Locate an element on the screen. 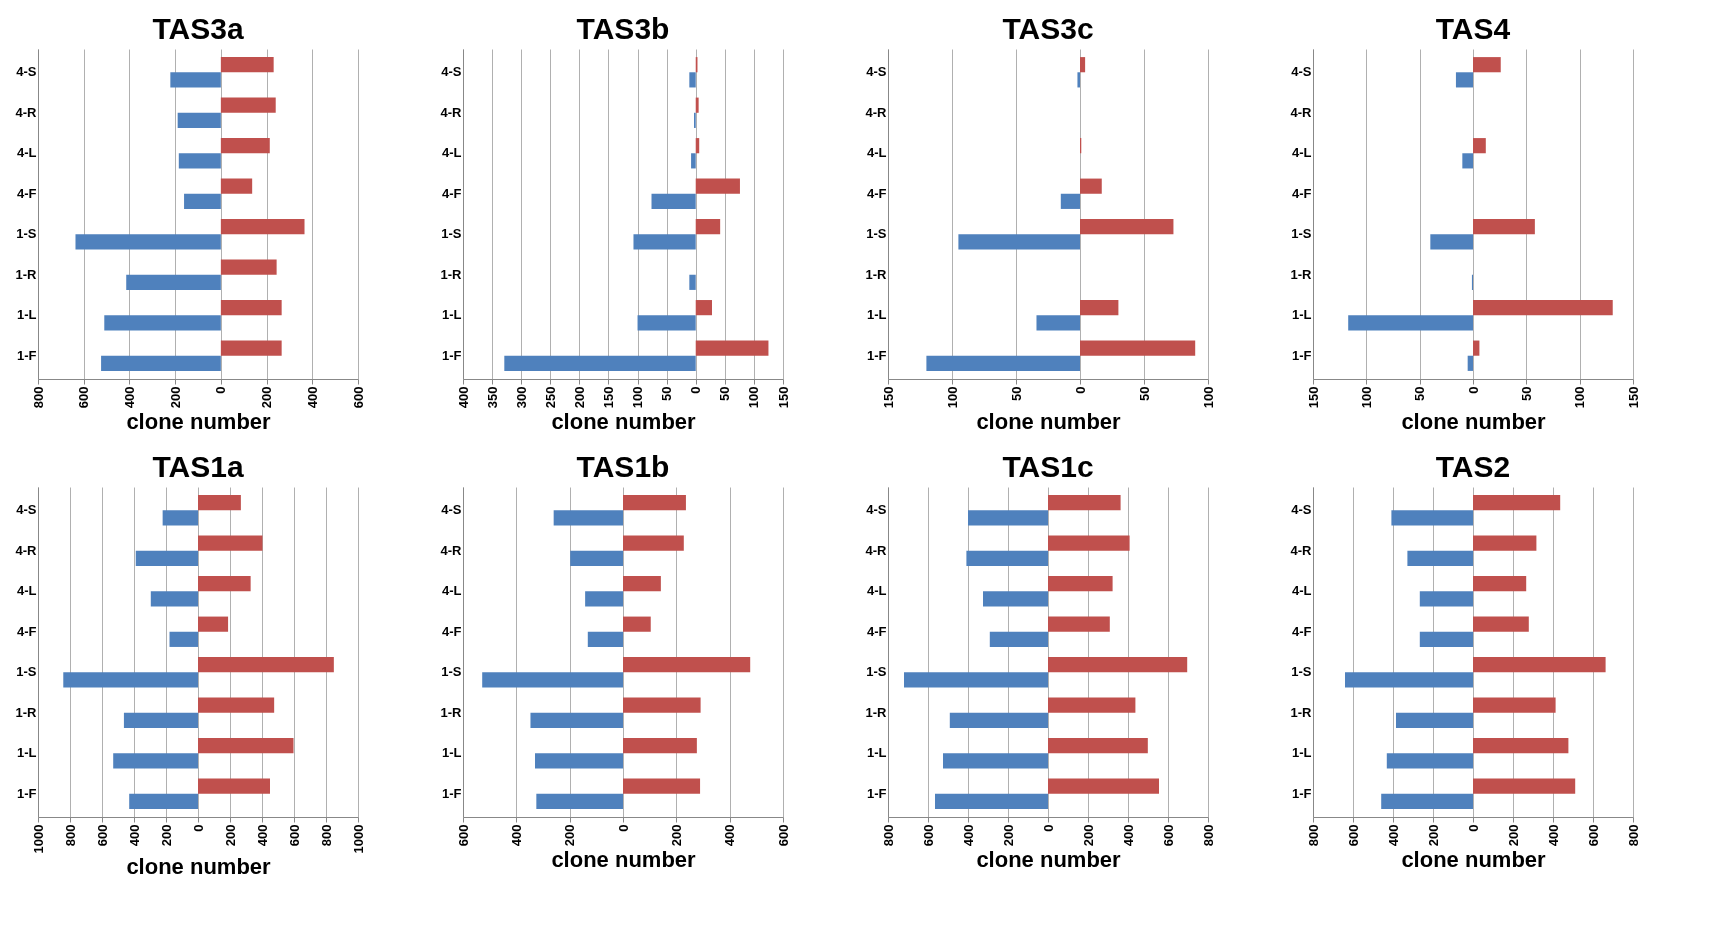 Image resolution: width=1725 pixels, height=936 pixels. chart-title: TAS3a is located at coordinates (198, 28).